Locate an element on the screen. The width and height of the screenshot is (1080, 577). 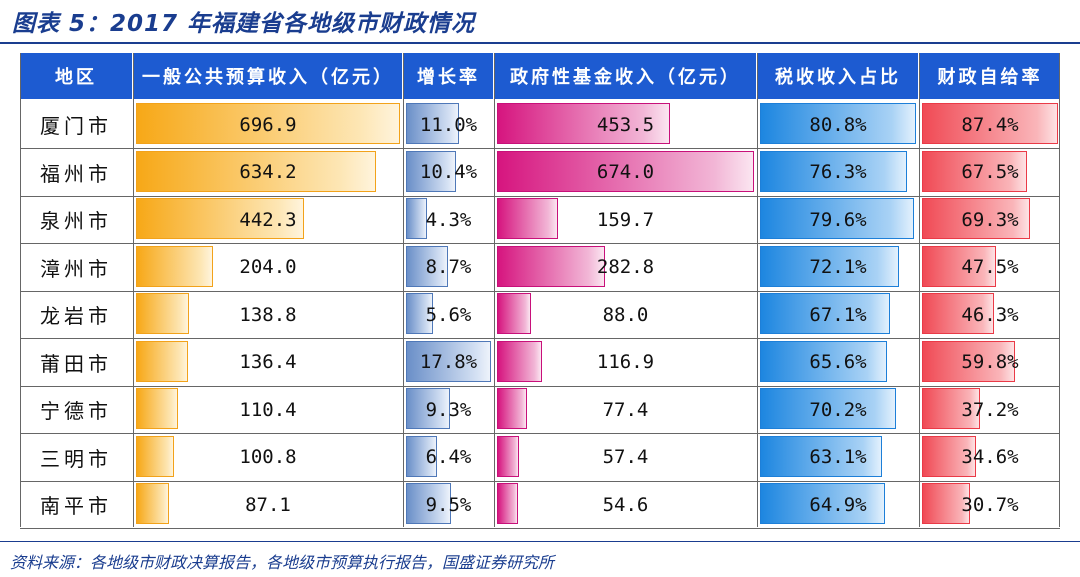
growth-cell: 8.7% is located at coordinates (448, 267).